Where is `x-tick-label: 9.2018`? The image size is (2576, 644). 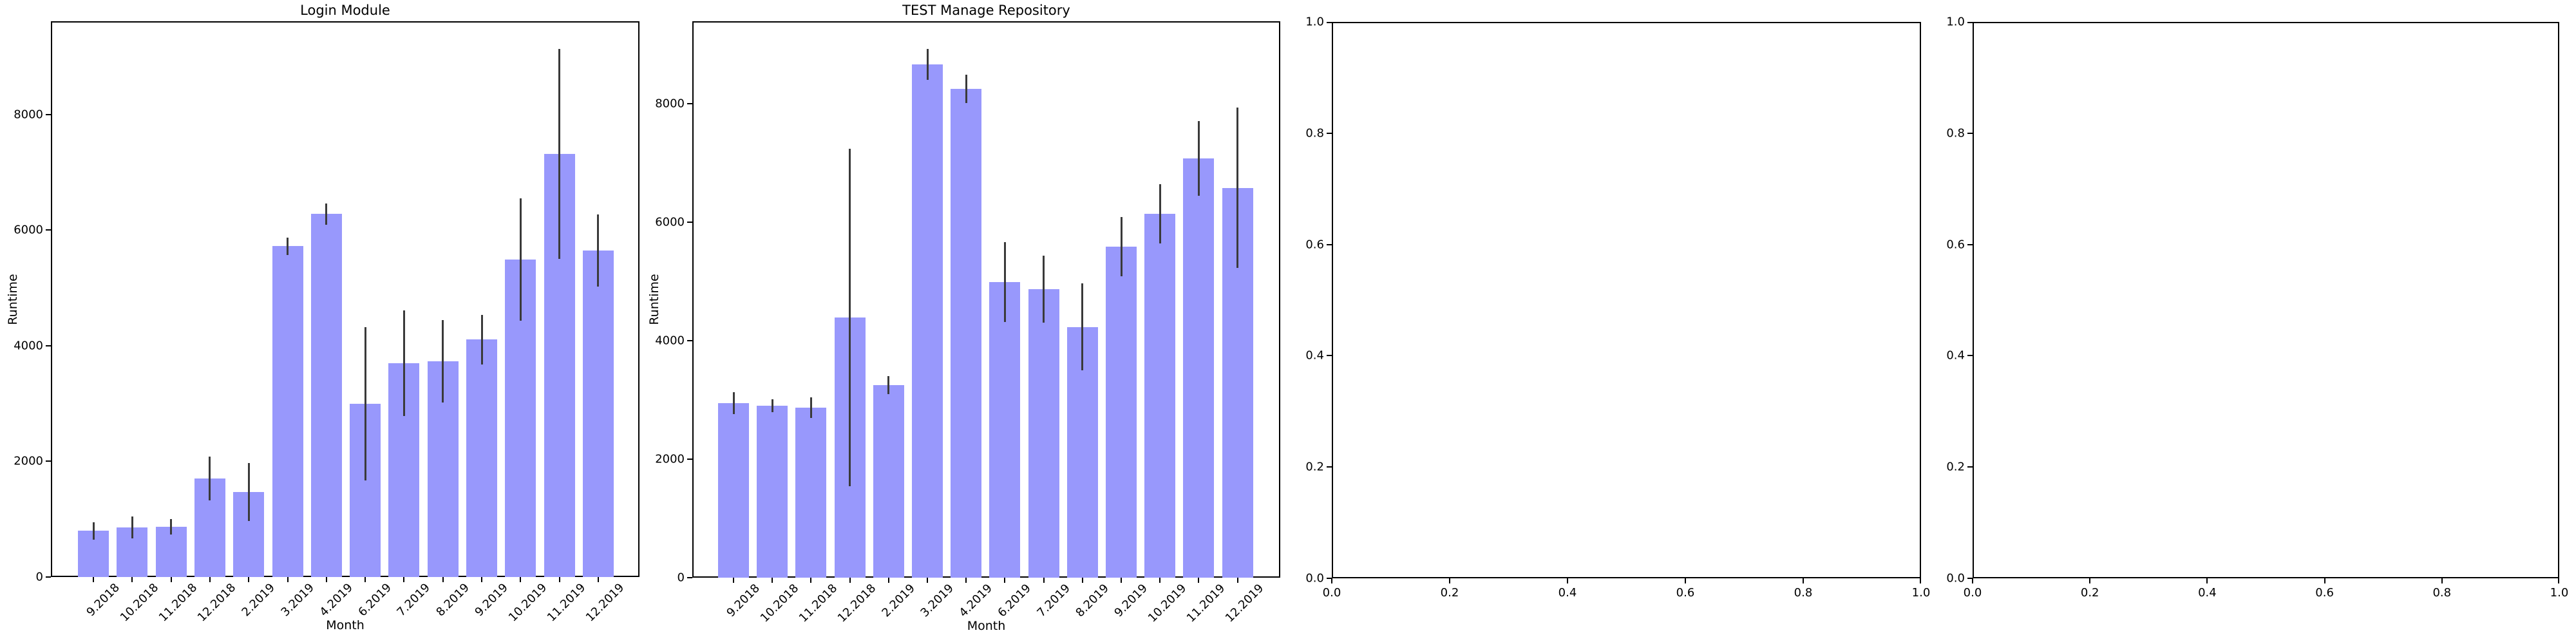
x-tick-label: 9.2018 is located at coordinates (743, 601).